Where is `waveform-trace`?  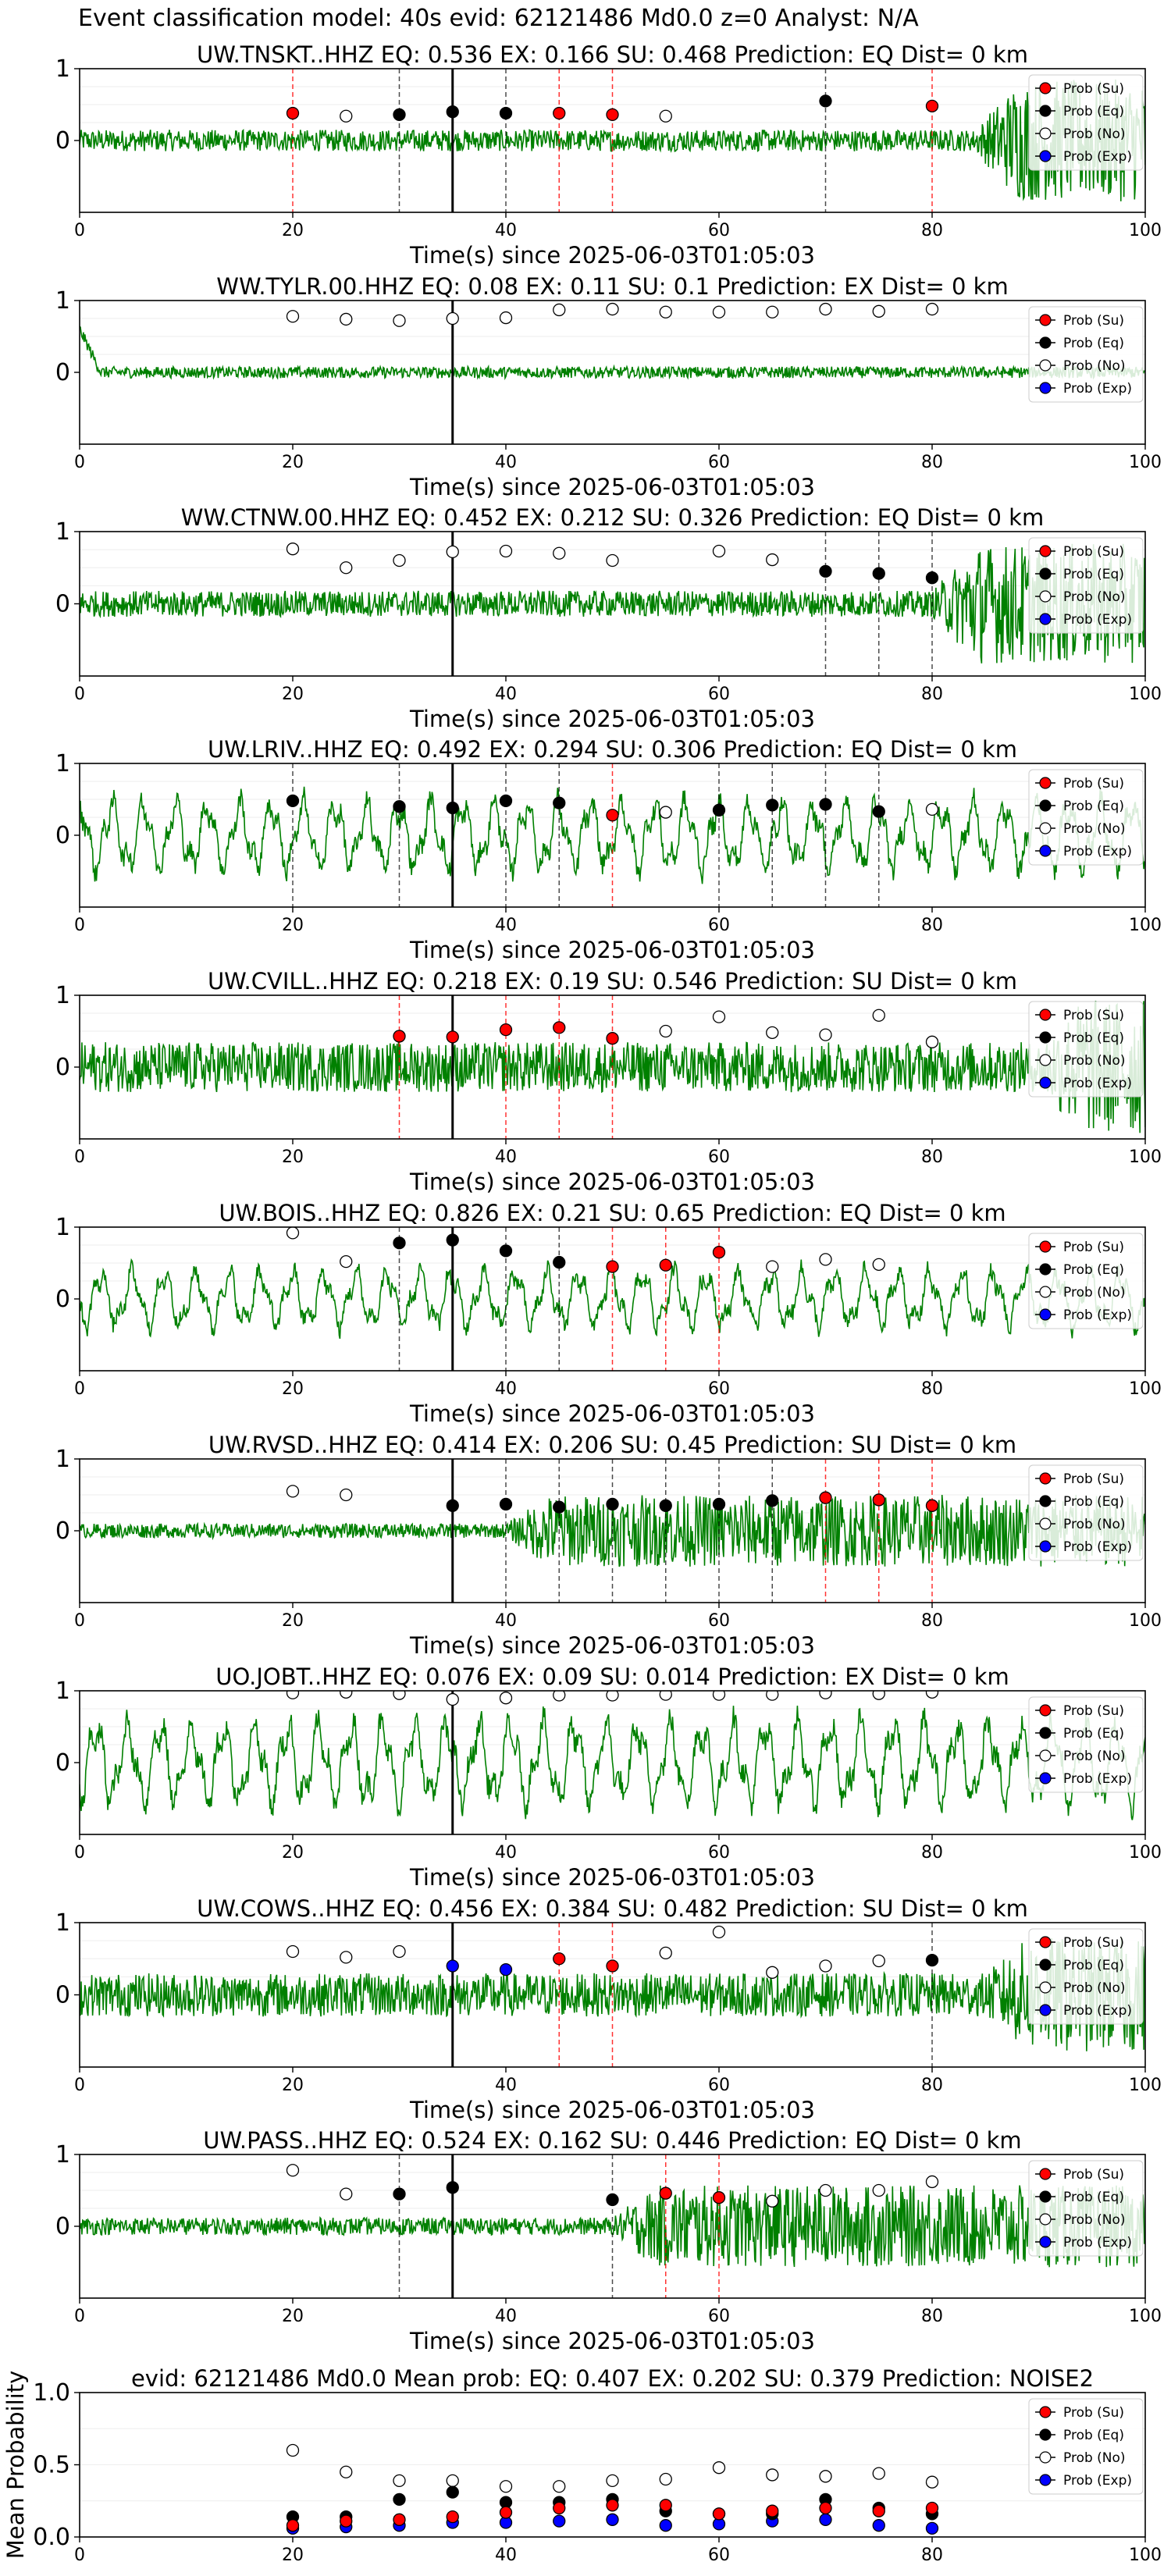 waveform-trace is located at coordinates (612, 603).